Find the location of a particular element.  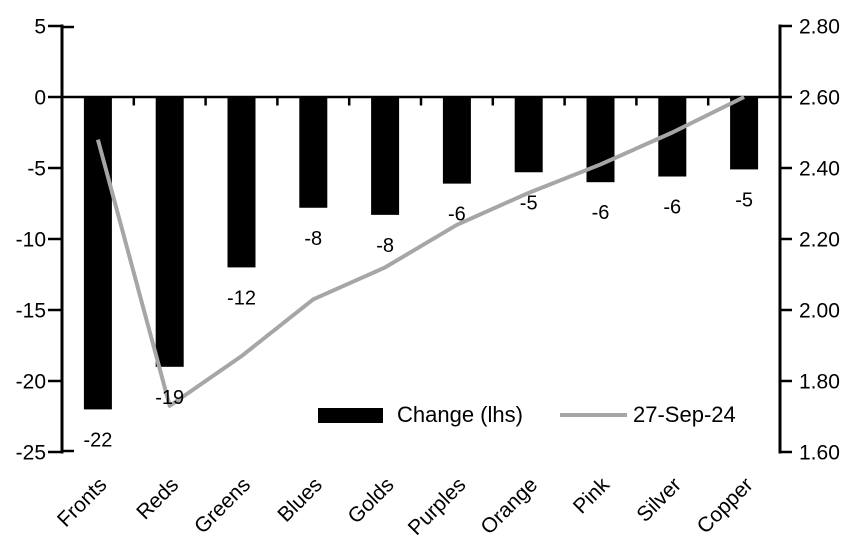

right-axis-tick-label: 2.60 is located at coordinates (819, 97).